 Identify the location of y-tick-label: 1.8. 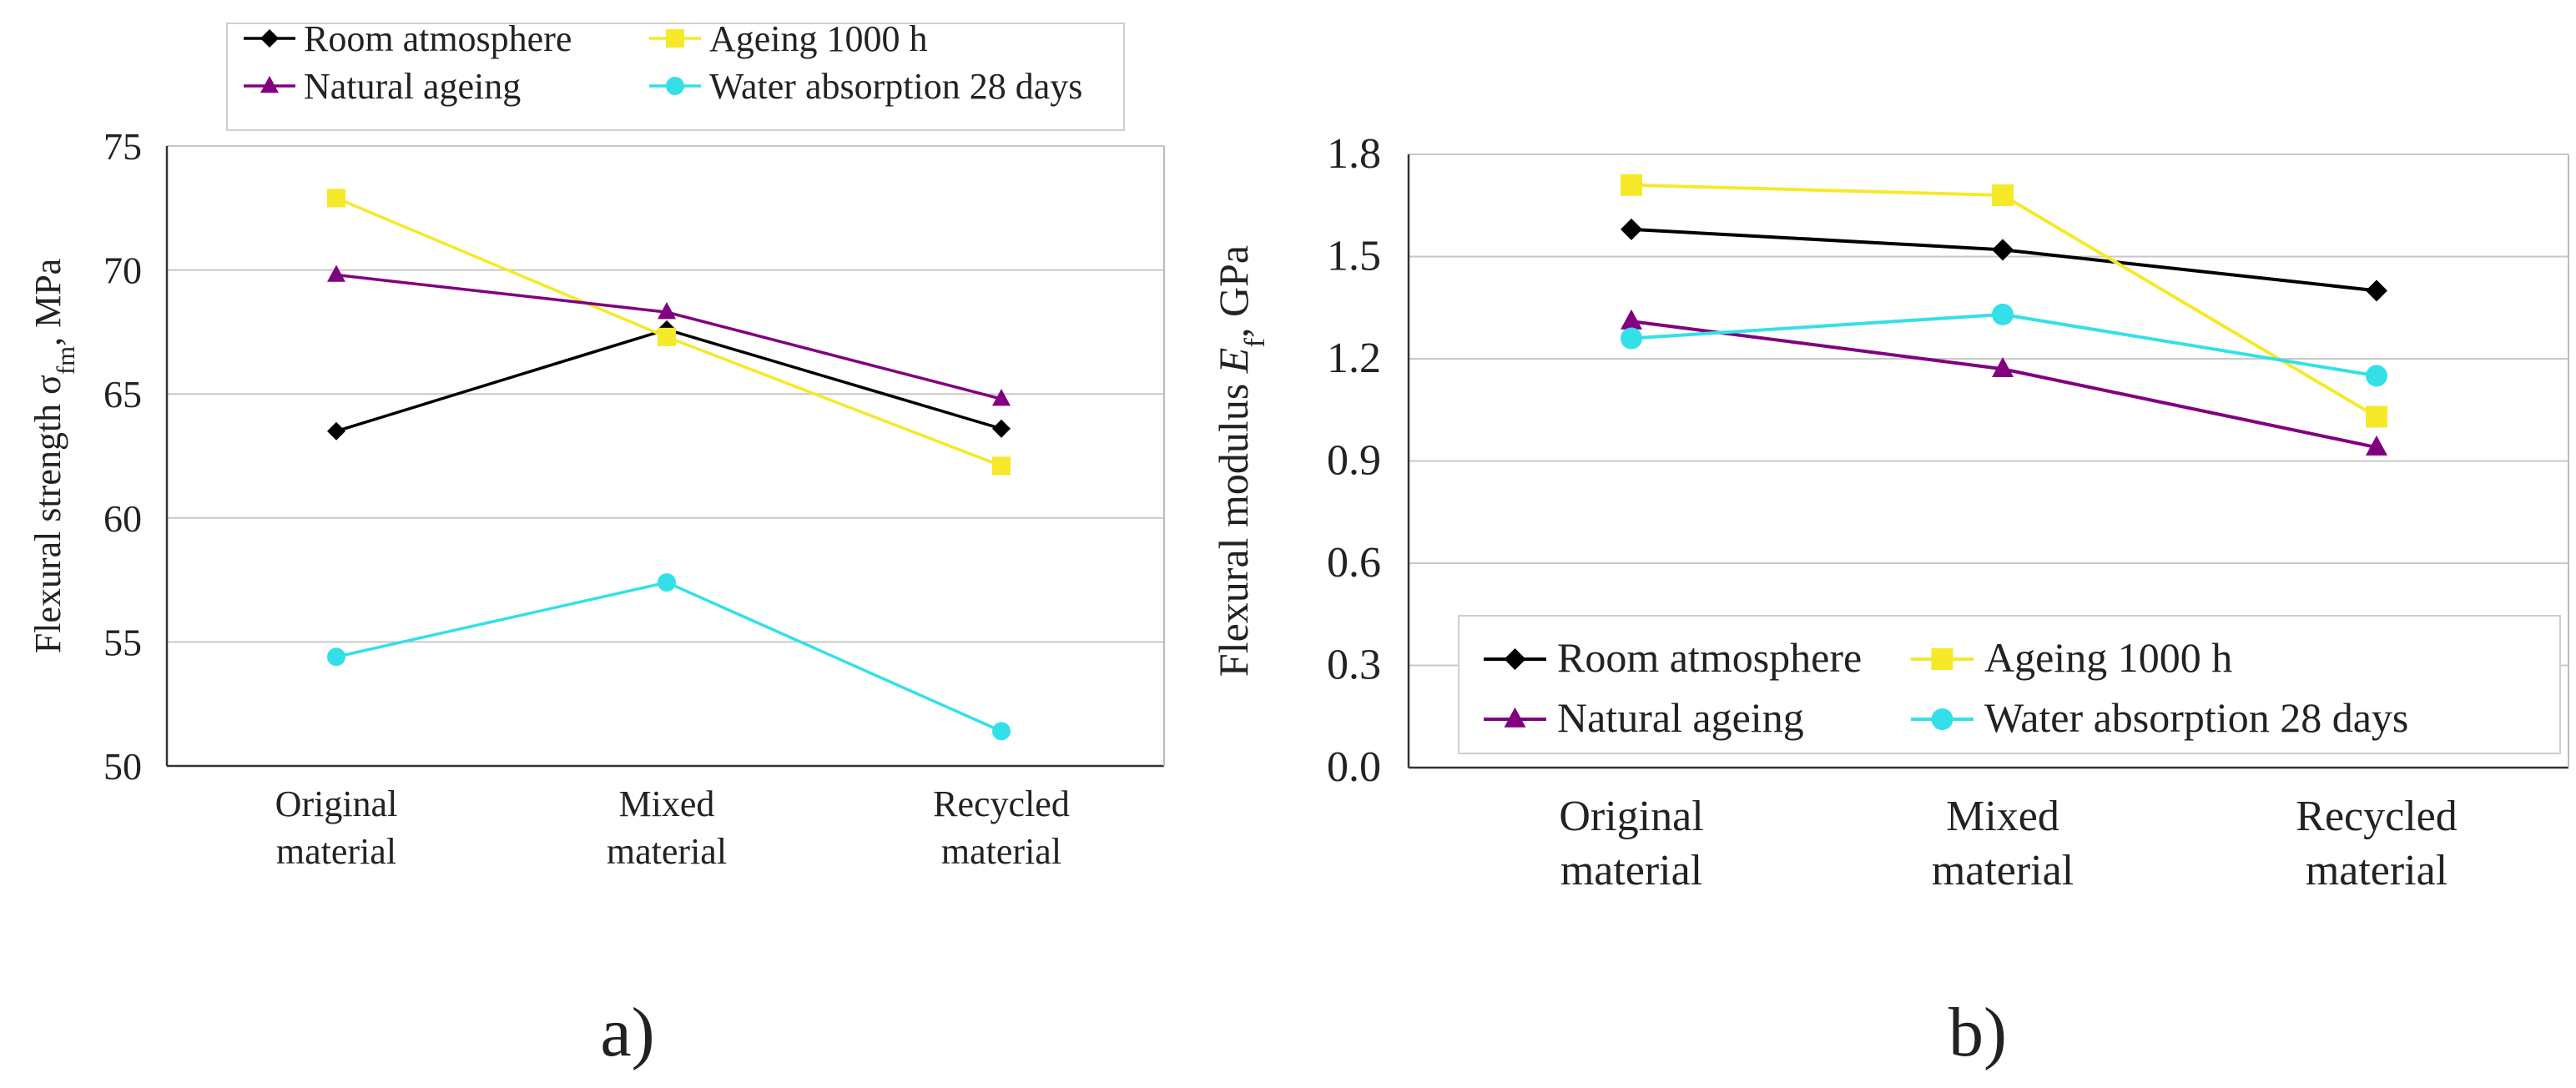
(1354, 154).